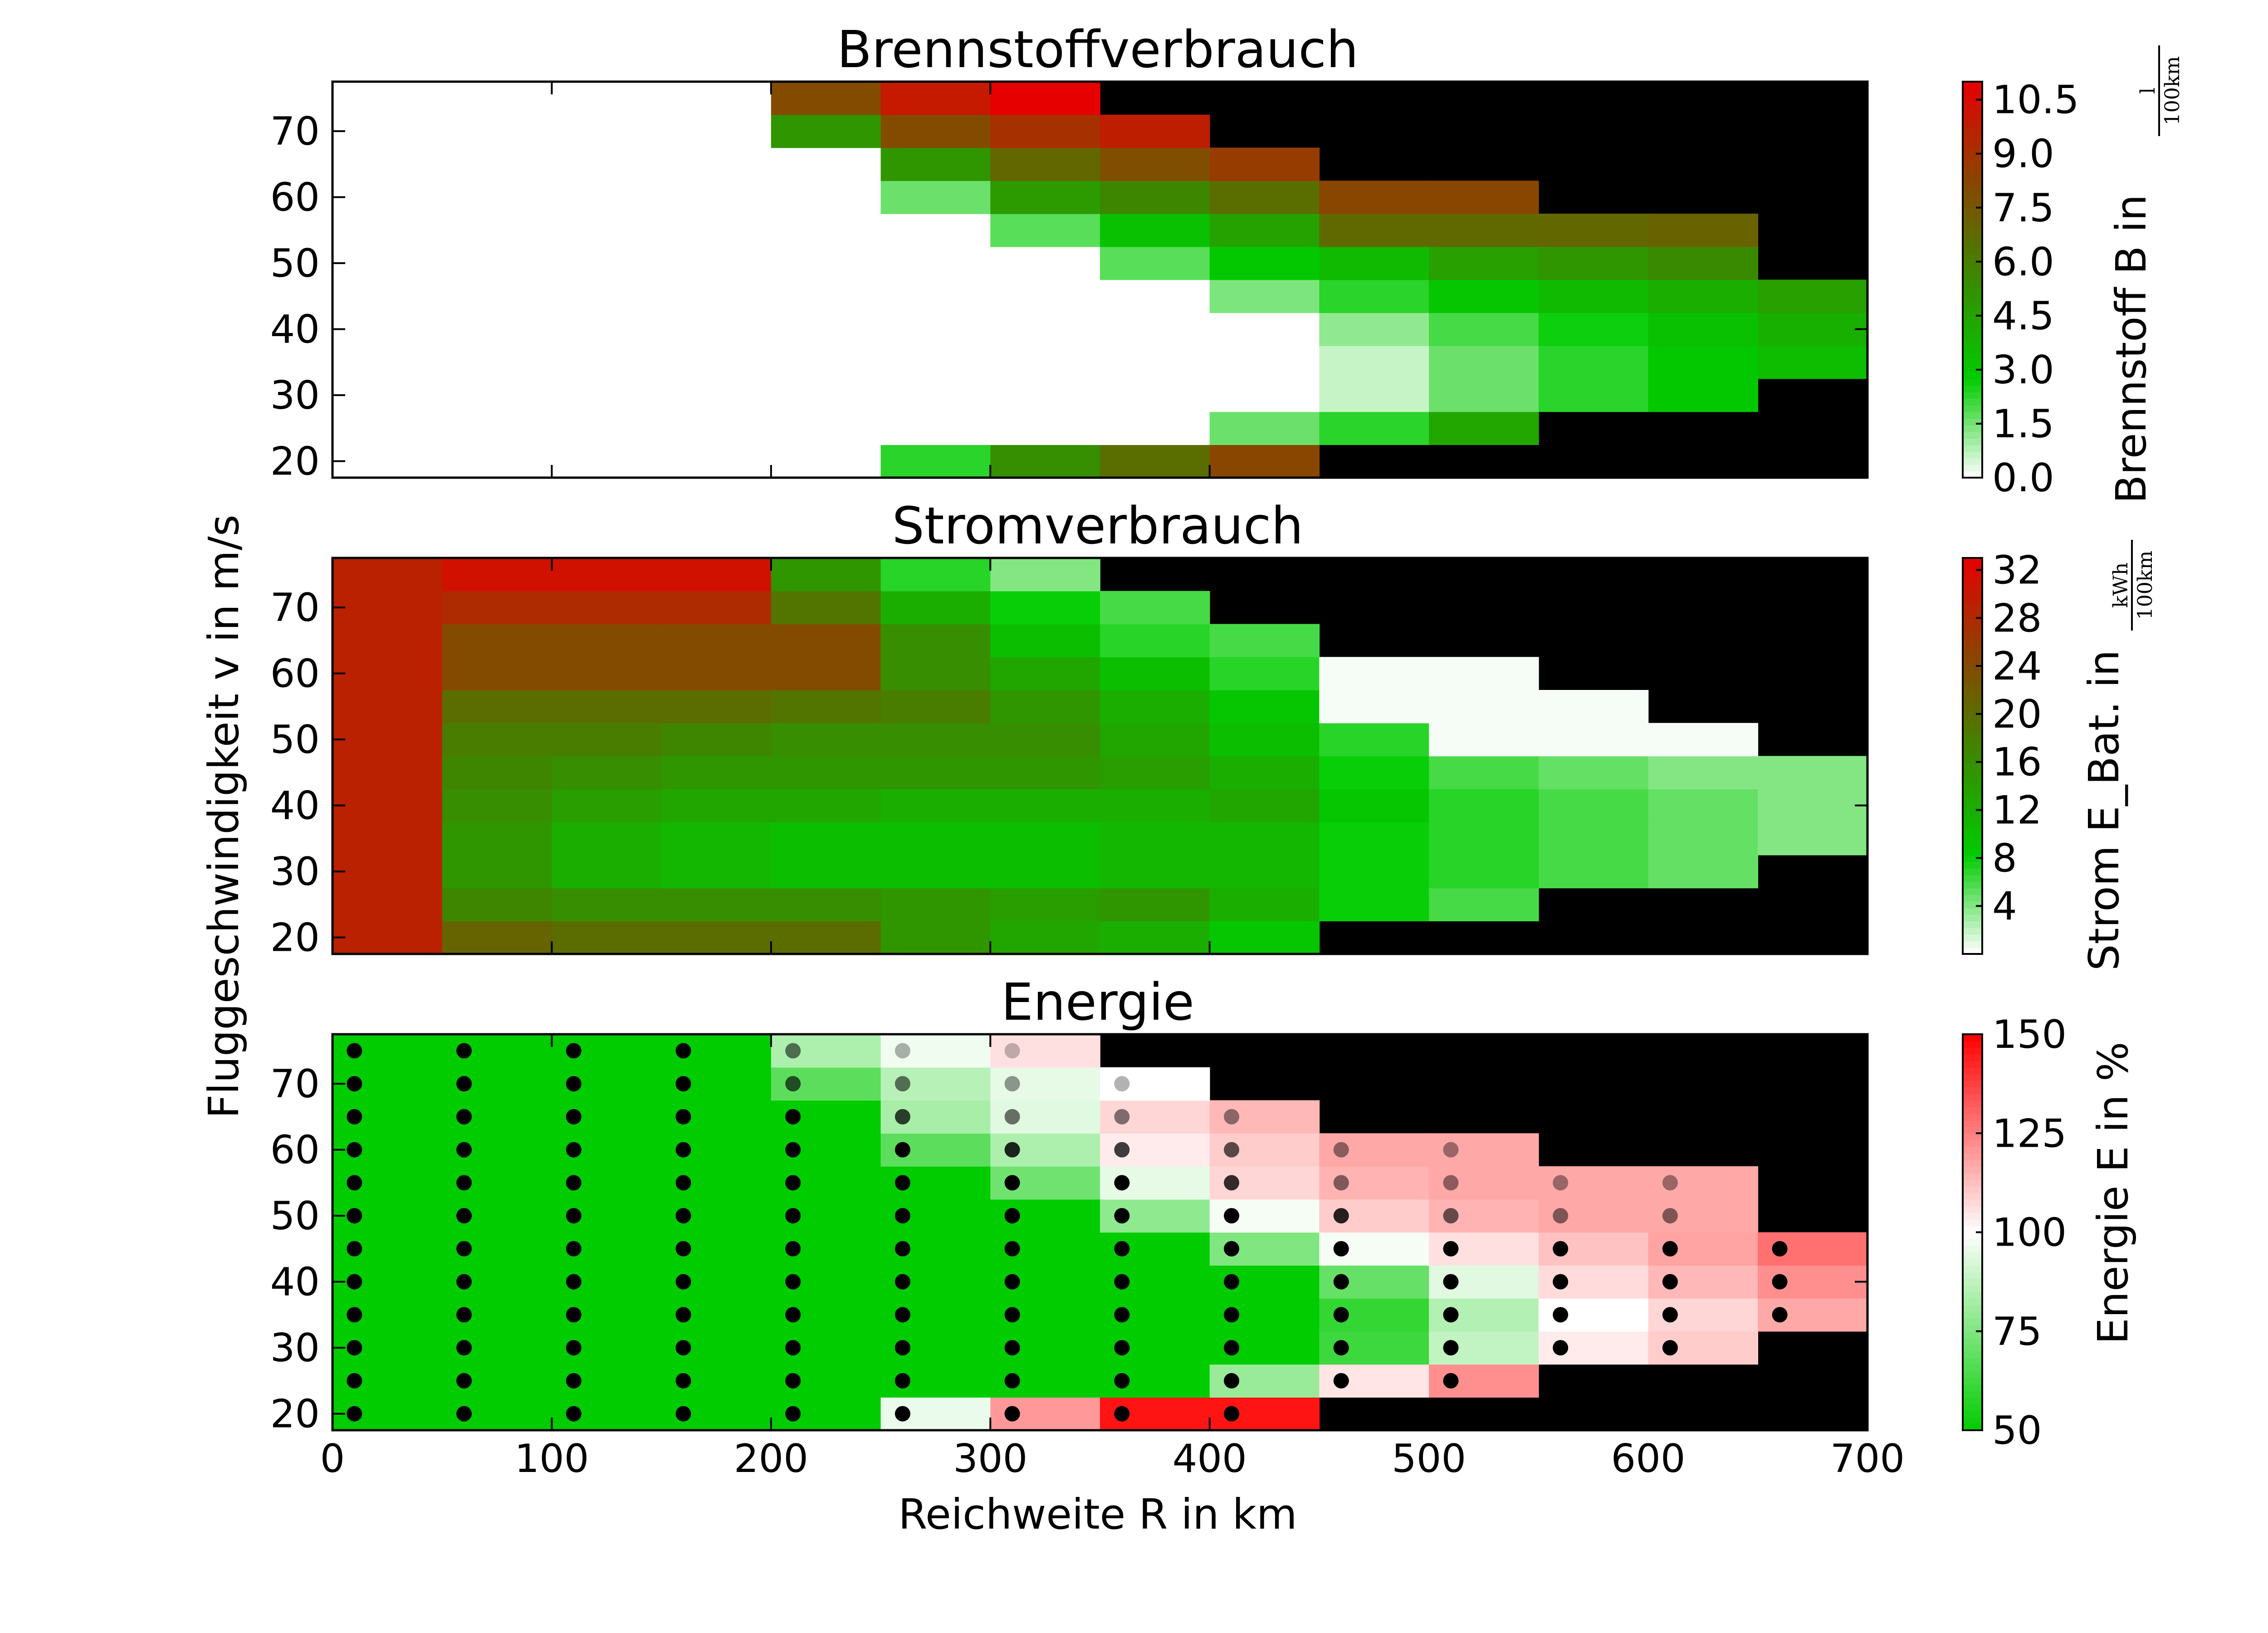  I want to click on colorbar-frame, so click(1973, 280).